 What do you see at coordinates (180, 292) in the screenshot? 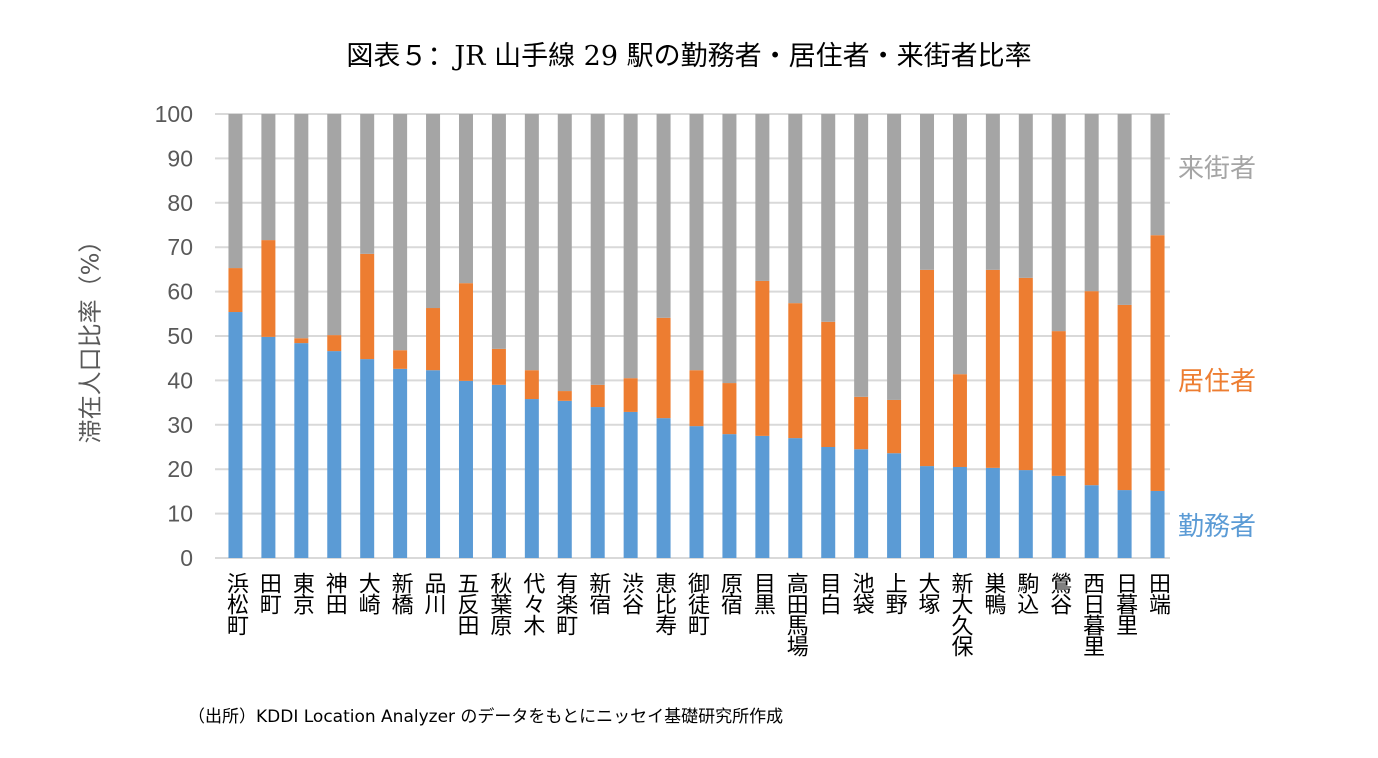
I see `y-tick-label: 60` at bounding box center [180, 292].